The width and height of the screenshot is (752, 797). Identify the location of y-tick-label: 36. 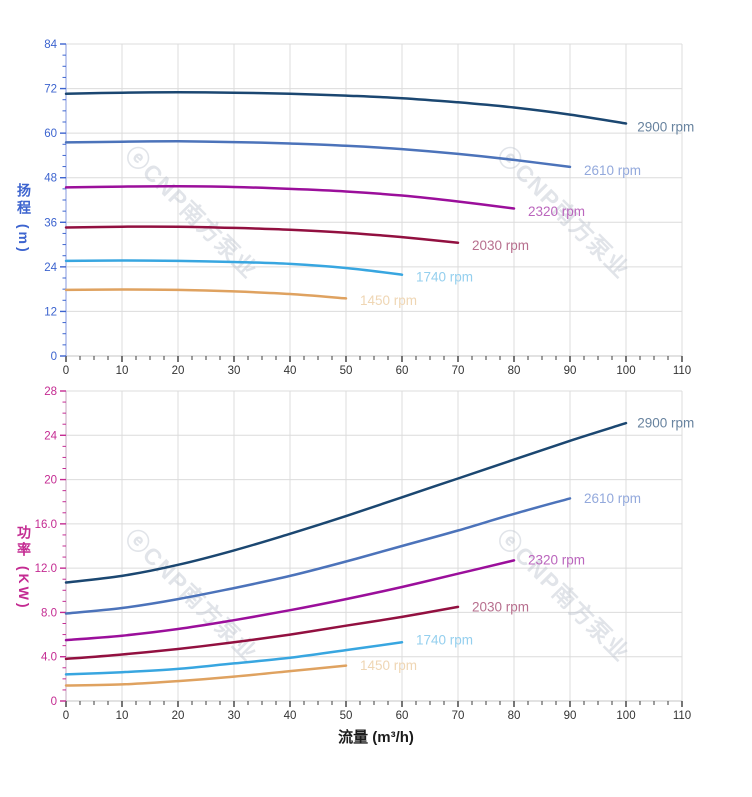
(50, 223).